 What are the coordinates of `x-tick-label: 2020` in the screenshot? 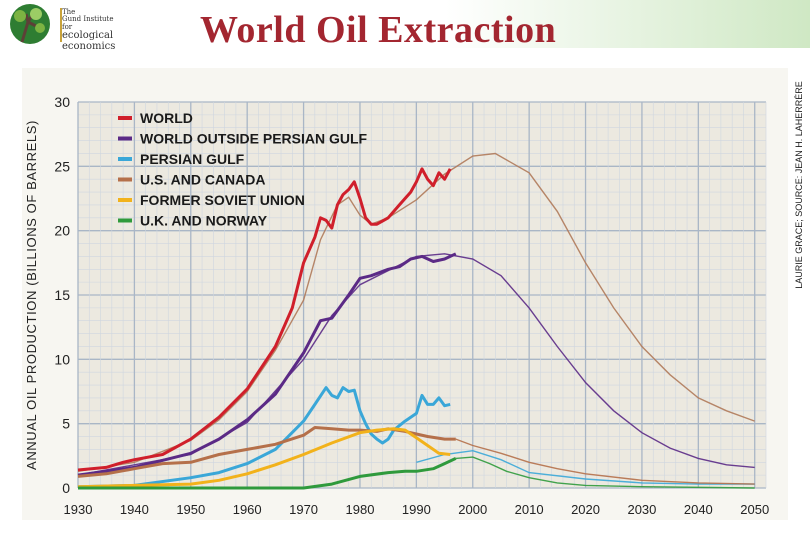 It's located at (585, 509).